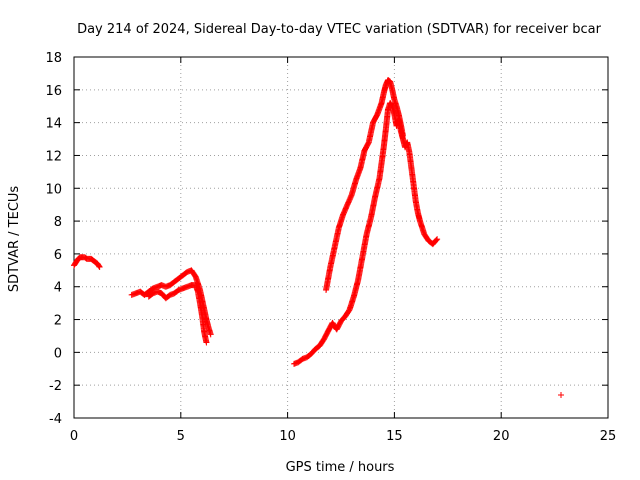 This screenshot has height=480, width=640. Describe the element at coordinates (501, 436) in the screenshot. I see `x-tick-label: 20` at that location.